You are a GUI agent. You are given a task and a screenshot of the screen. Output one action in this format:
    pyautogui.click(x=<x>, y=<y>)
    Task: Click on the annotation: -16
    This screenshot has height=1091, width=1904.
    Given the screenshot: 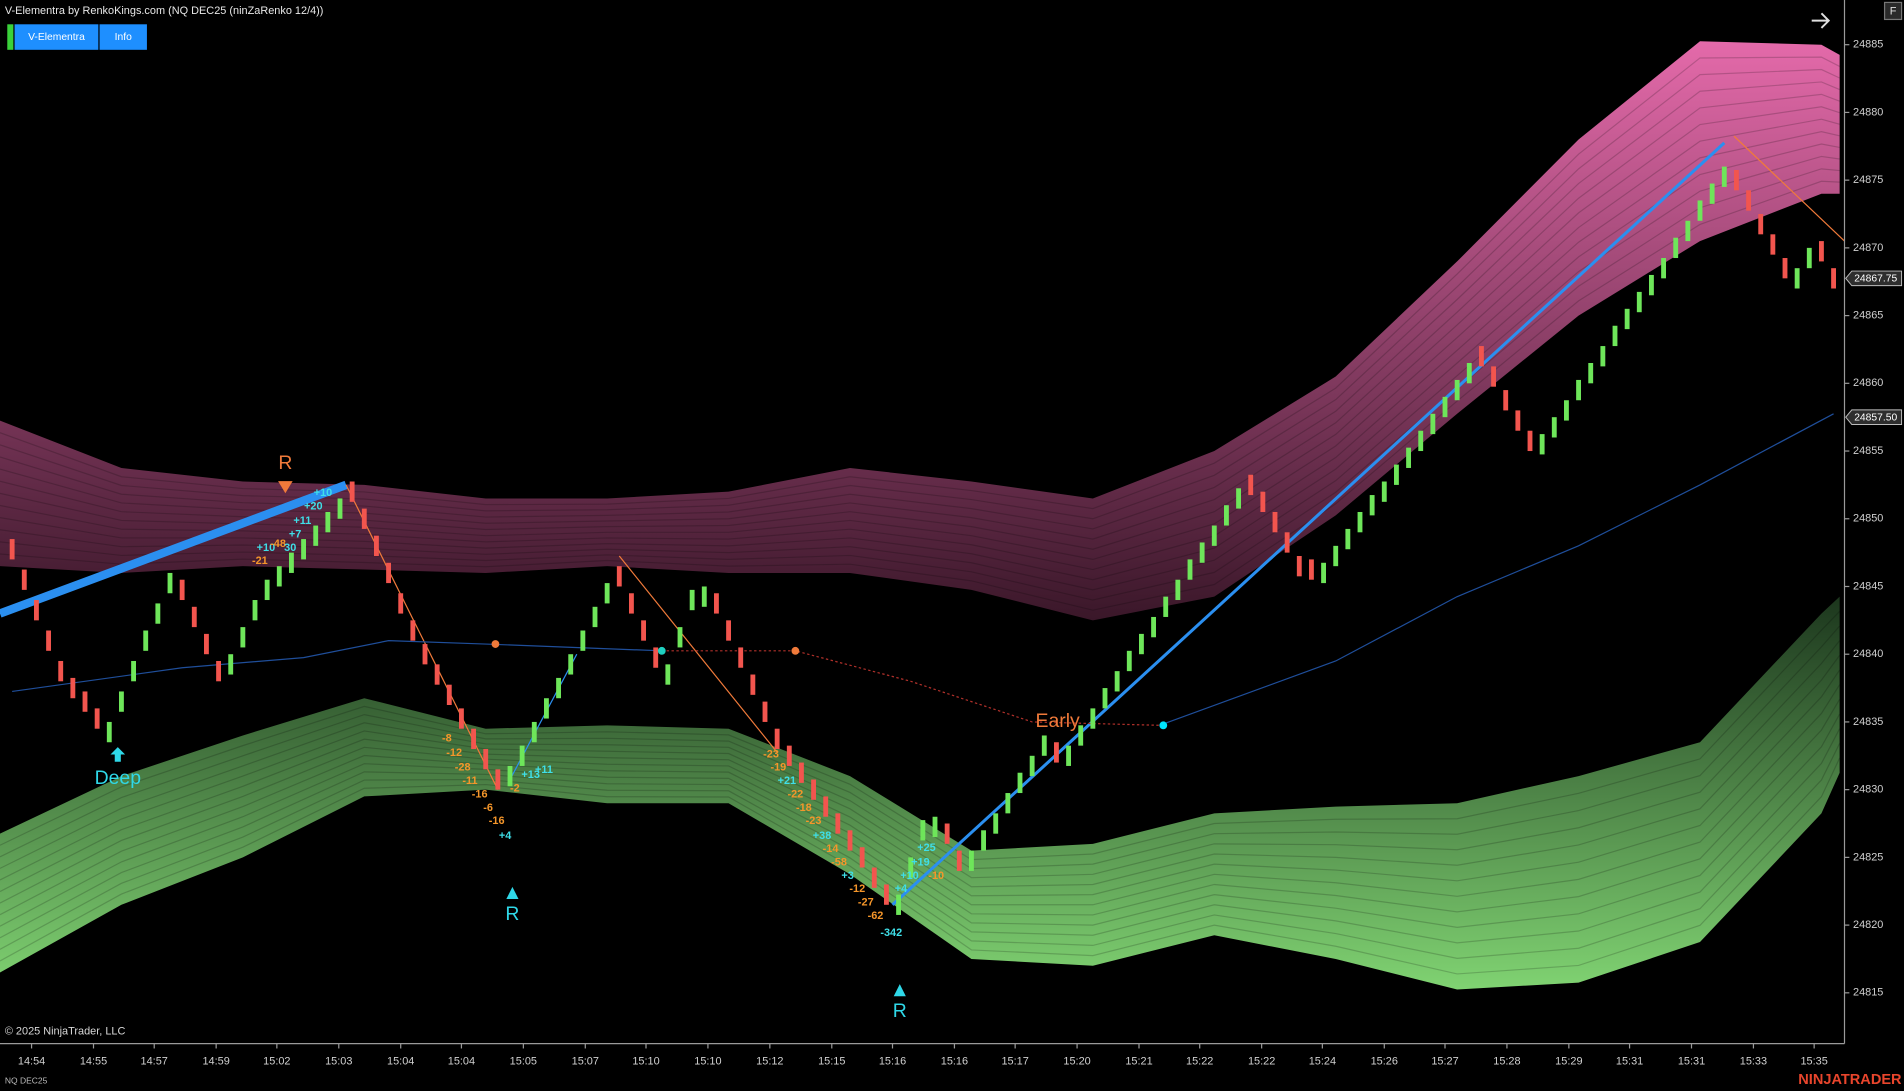 What is the action you would take?
    pyautogui.click(x=480, y=794)
    